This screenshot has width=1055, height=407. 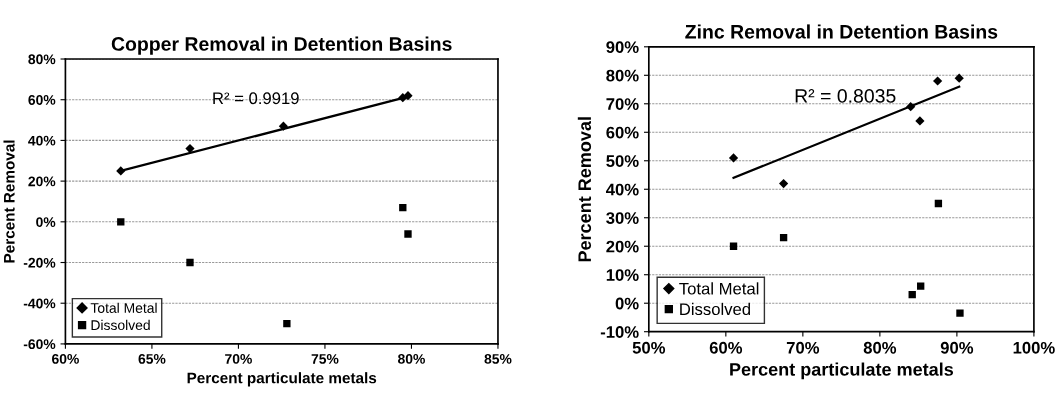 I want to click on y-tick-label: 30%, so click(x=622, y=218).